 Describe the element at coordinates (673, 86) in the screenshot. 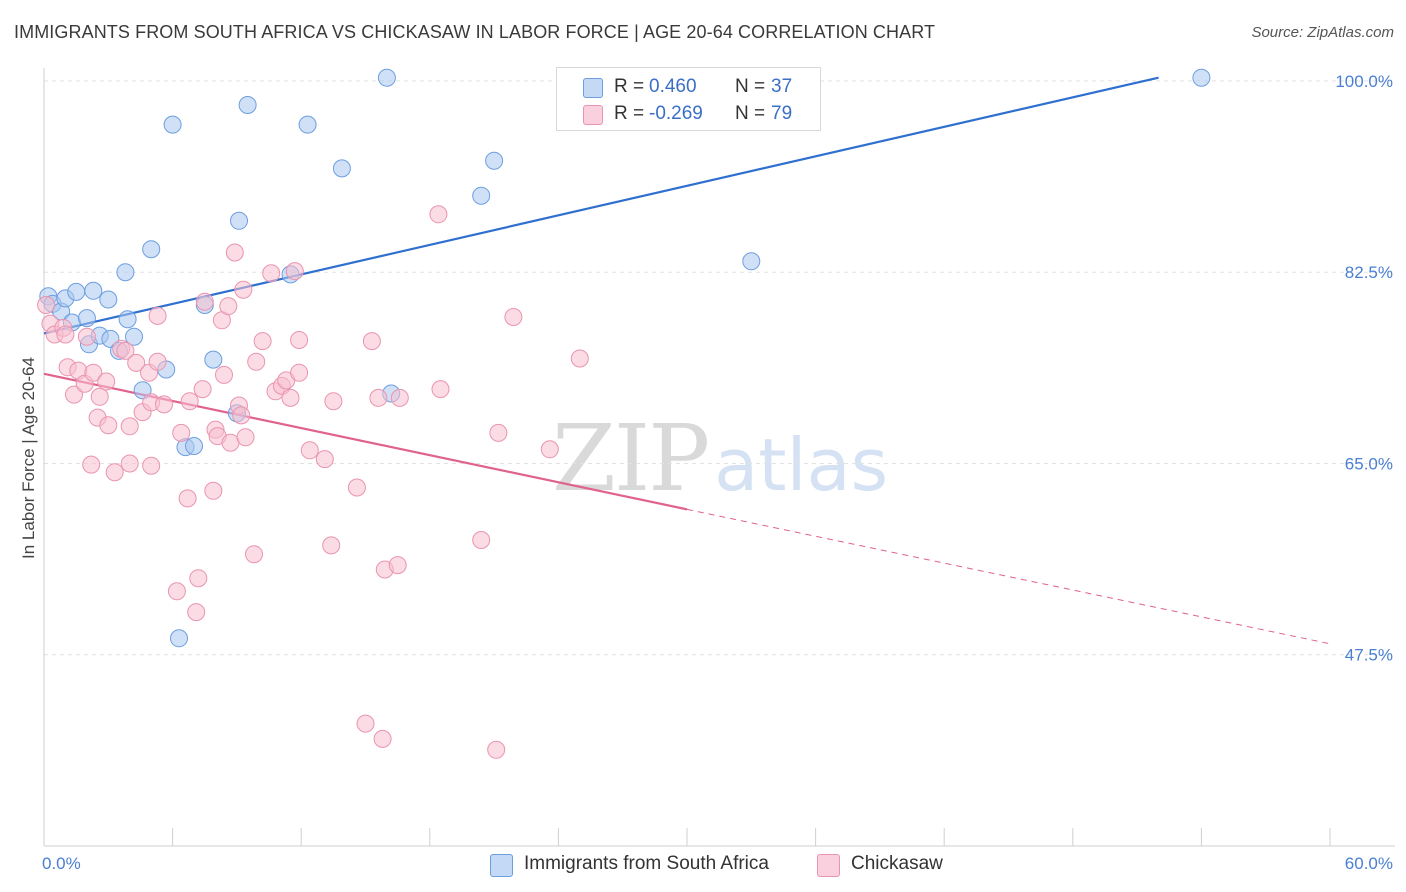

I see `legend-r-value: 0.460` at that location.